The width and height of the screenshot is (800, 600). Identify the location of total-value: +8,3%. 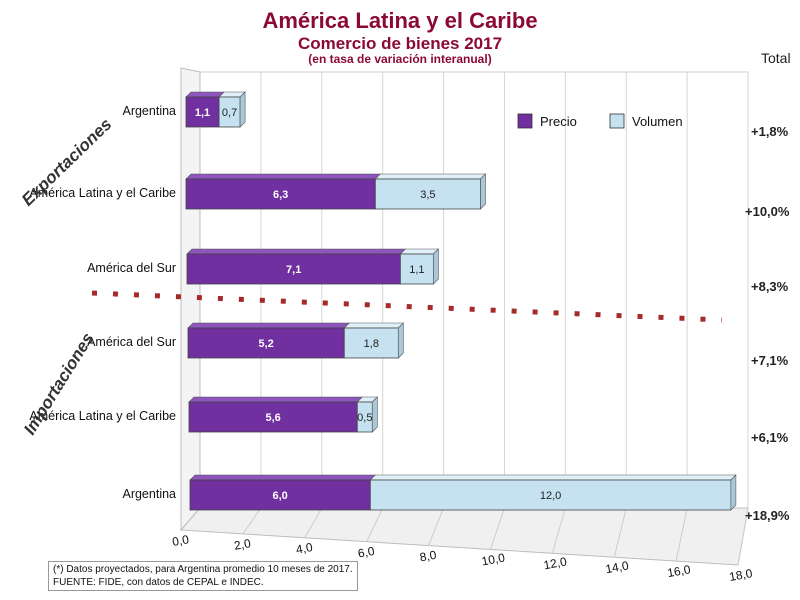
(770, 286).